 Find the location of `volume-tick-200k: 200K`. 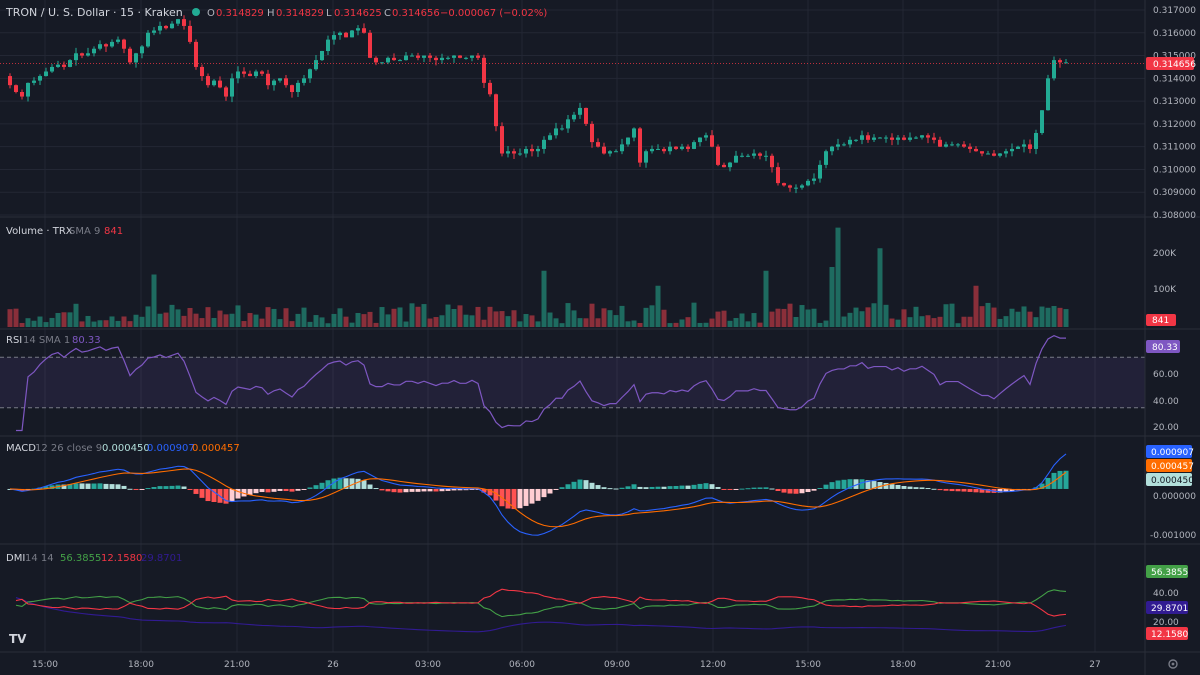

volume-tick-200k: 200K is located at coordinates (1165, 254).